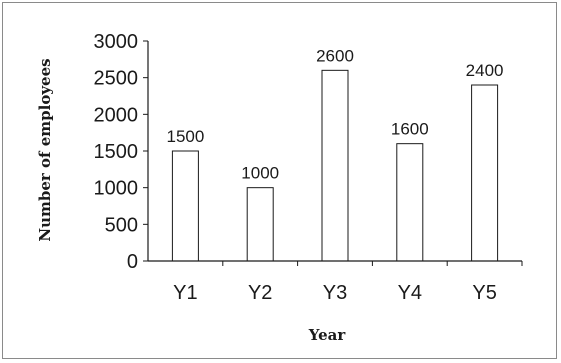 This screenshot has width=561, height=363. Describe the element at coordinates (485, 173) in the screenshot. I see `bar-y5` at that location.